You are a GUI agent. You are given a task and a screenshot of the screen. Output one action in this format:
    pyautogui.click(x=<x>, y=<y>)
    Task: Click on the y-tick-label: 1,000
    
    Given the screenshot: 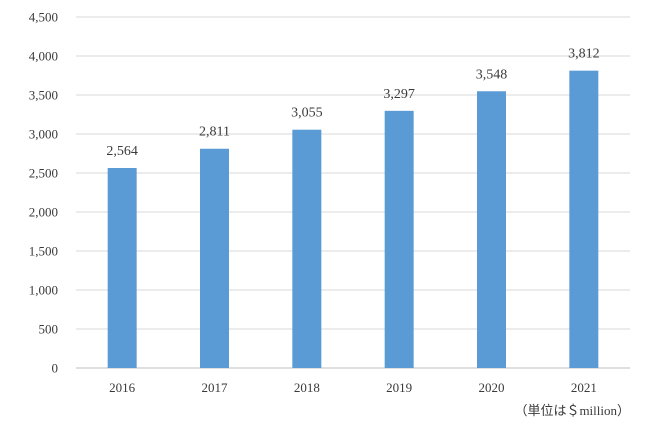 What is the action you would take?
    pyautogui.click(x=43, y=290)
    